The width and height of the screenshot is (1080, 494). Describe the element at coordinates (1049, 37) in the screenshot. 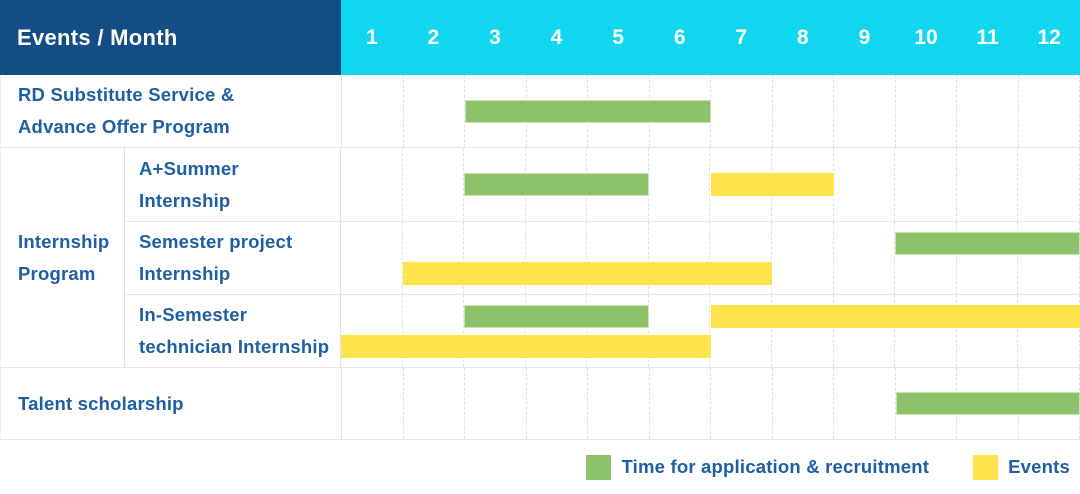

I see `month-header-label: 12` at that location.